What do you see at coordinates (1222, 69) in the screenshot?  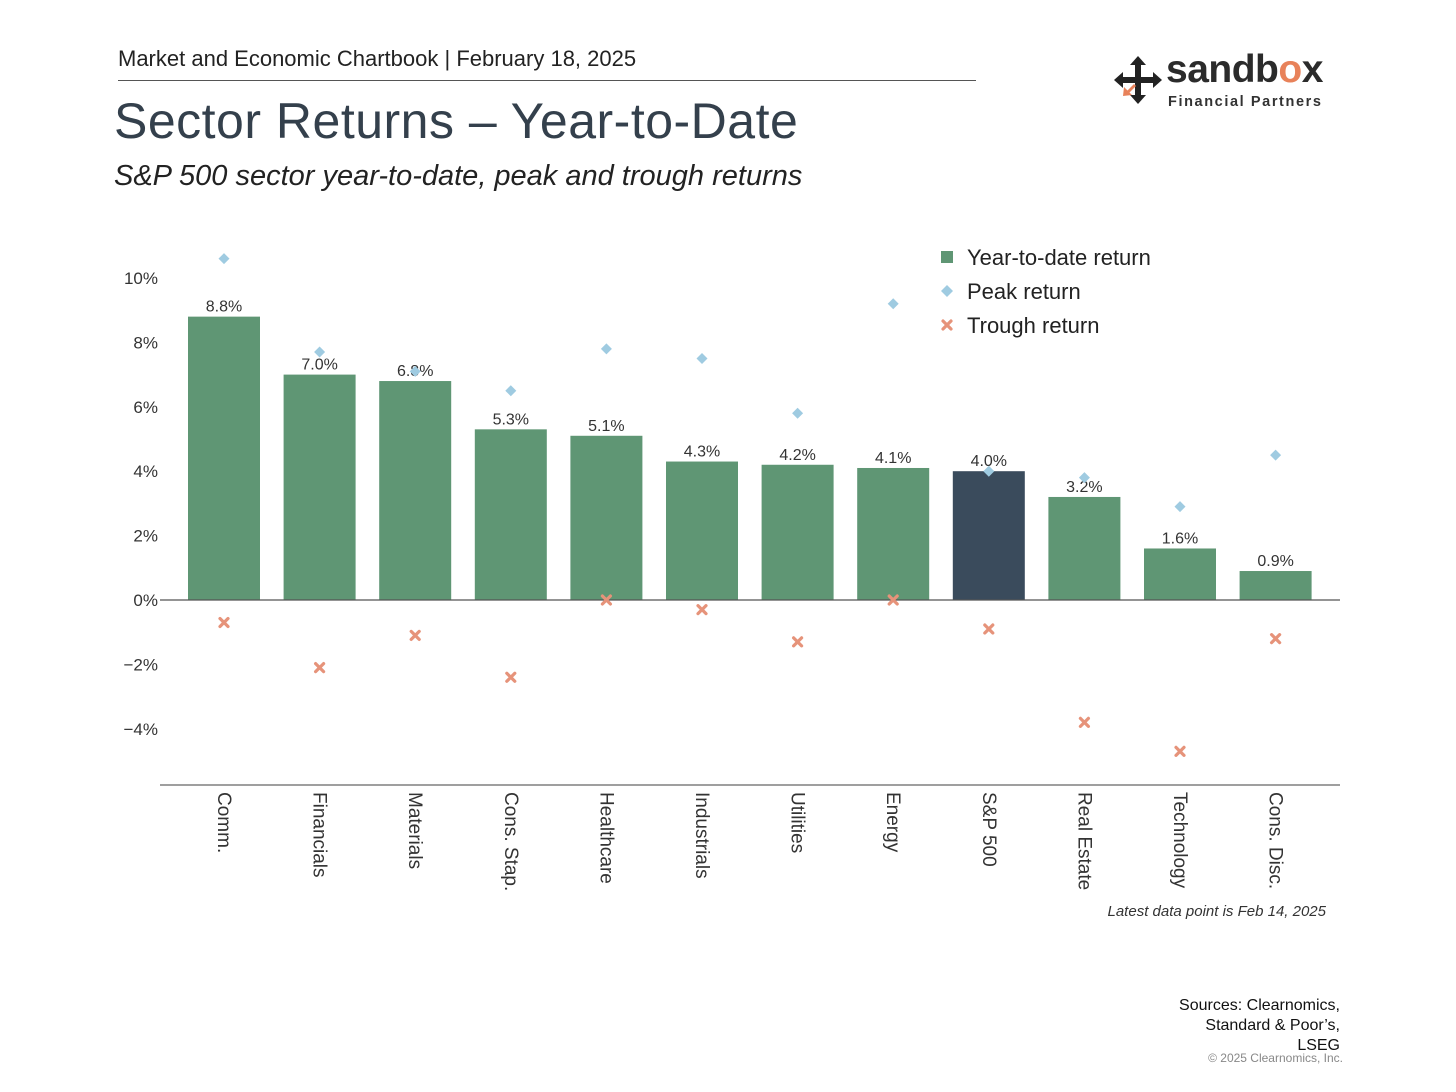 I see `logo-word-main: sandb` at bounding box center [1222, 69].